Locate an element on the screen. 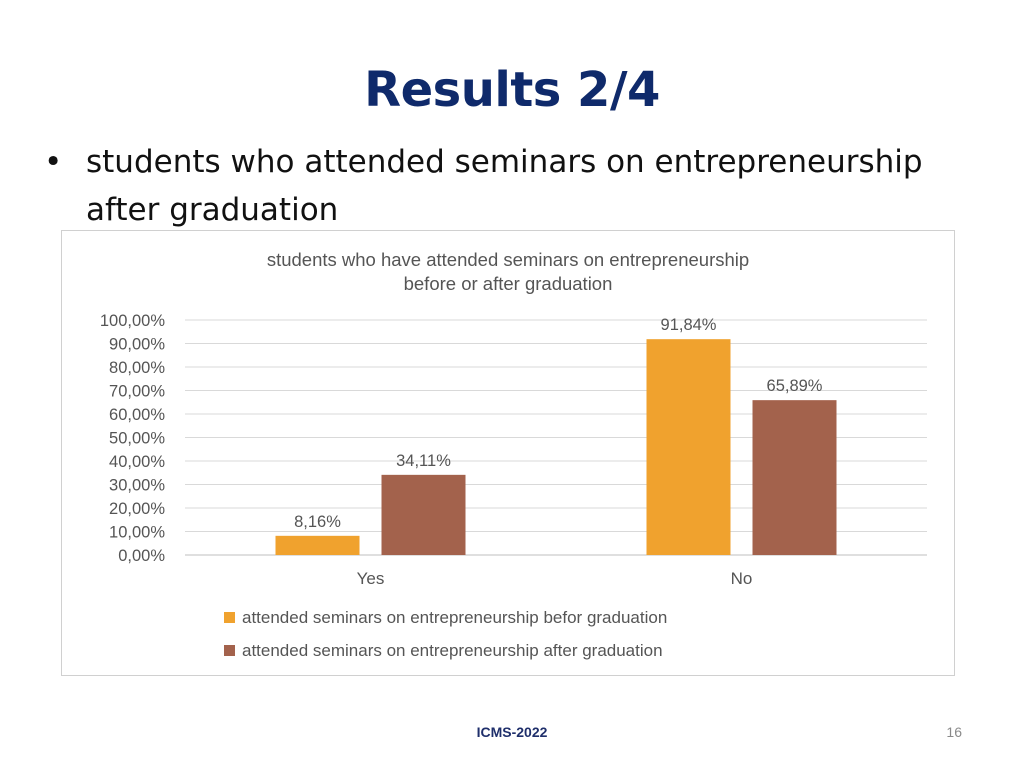 The image size is (1024, 768). y-tick-label: 10,00% is located at coordinates (137, 533).